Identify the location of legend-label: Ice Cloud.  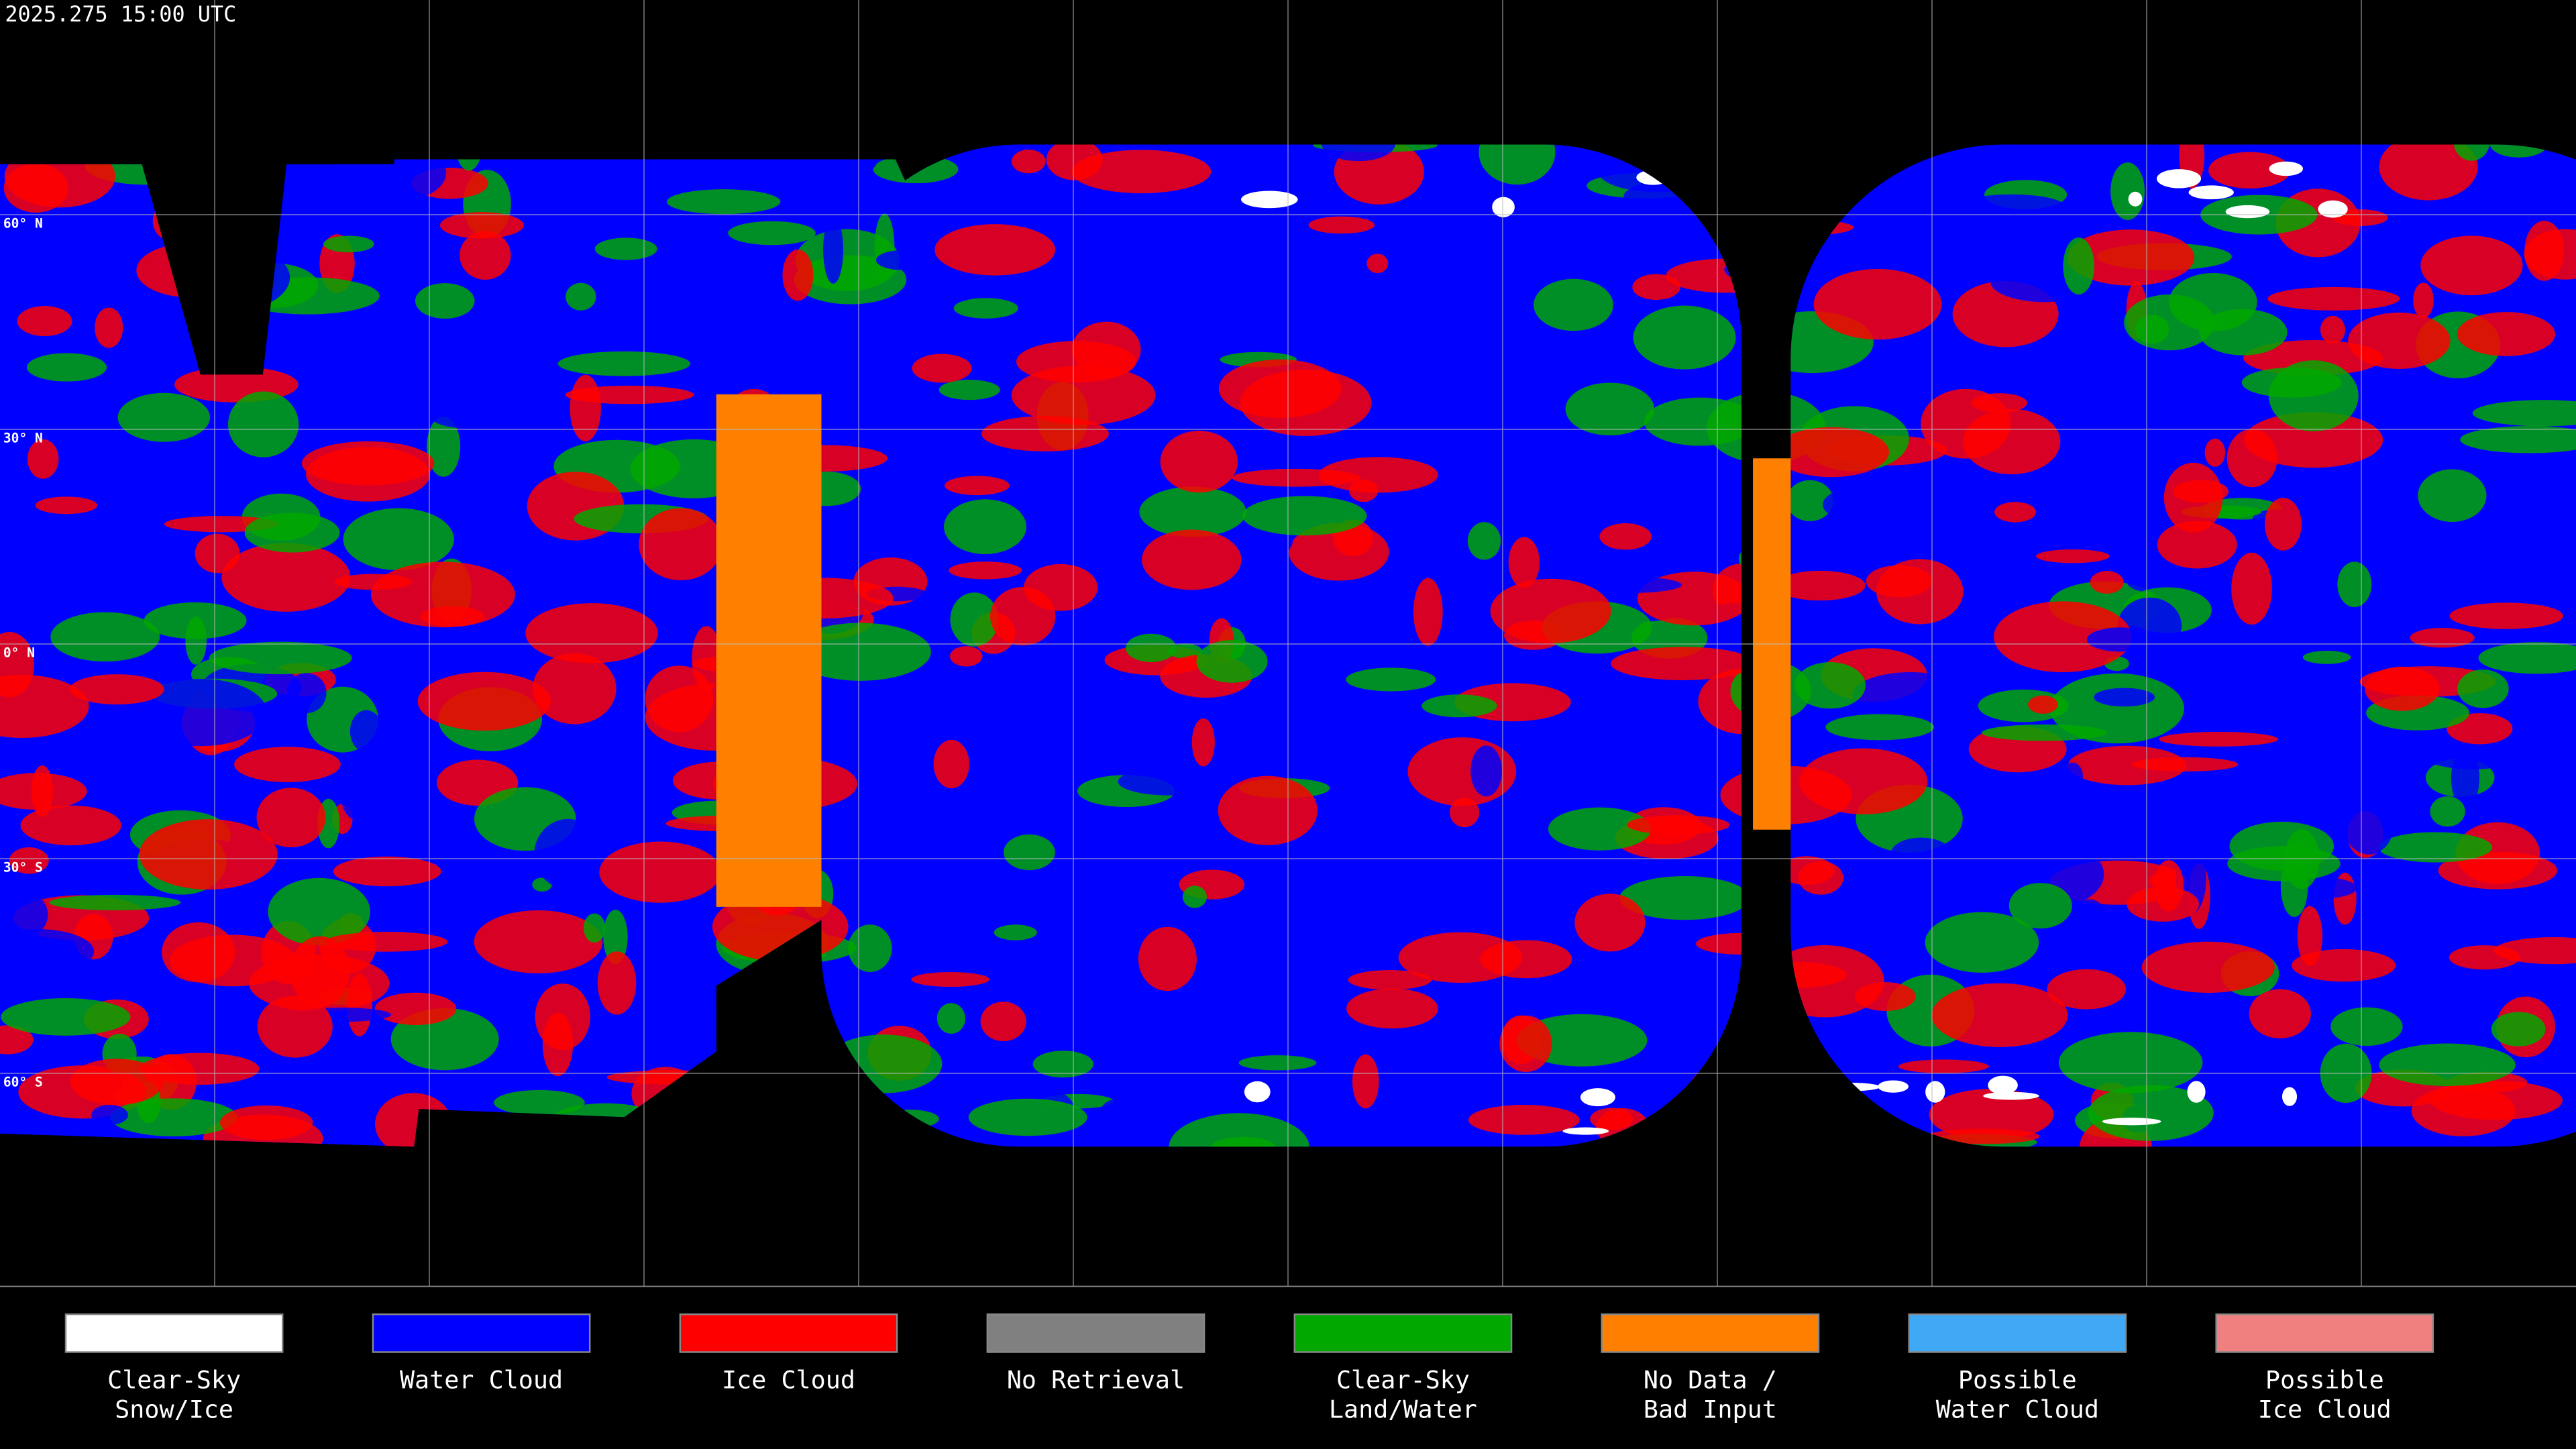
(2325, 1409).